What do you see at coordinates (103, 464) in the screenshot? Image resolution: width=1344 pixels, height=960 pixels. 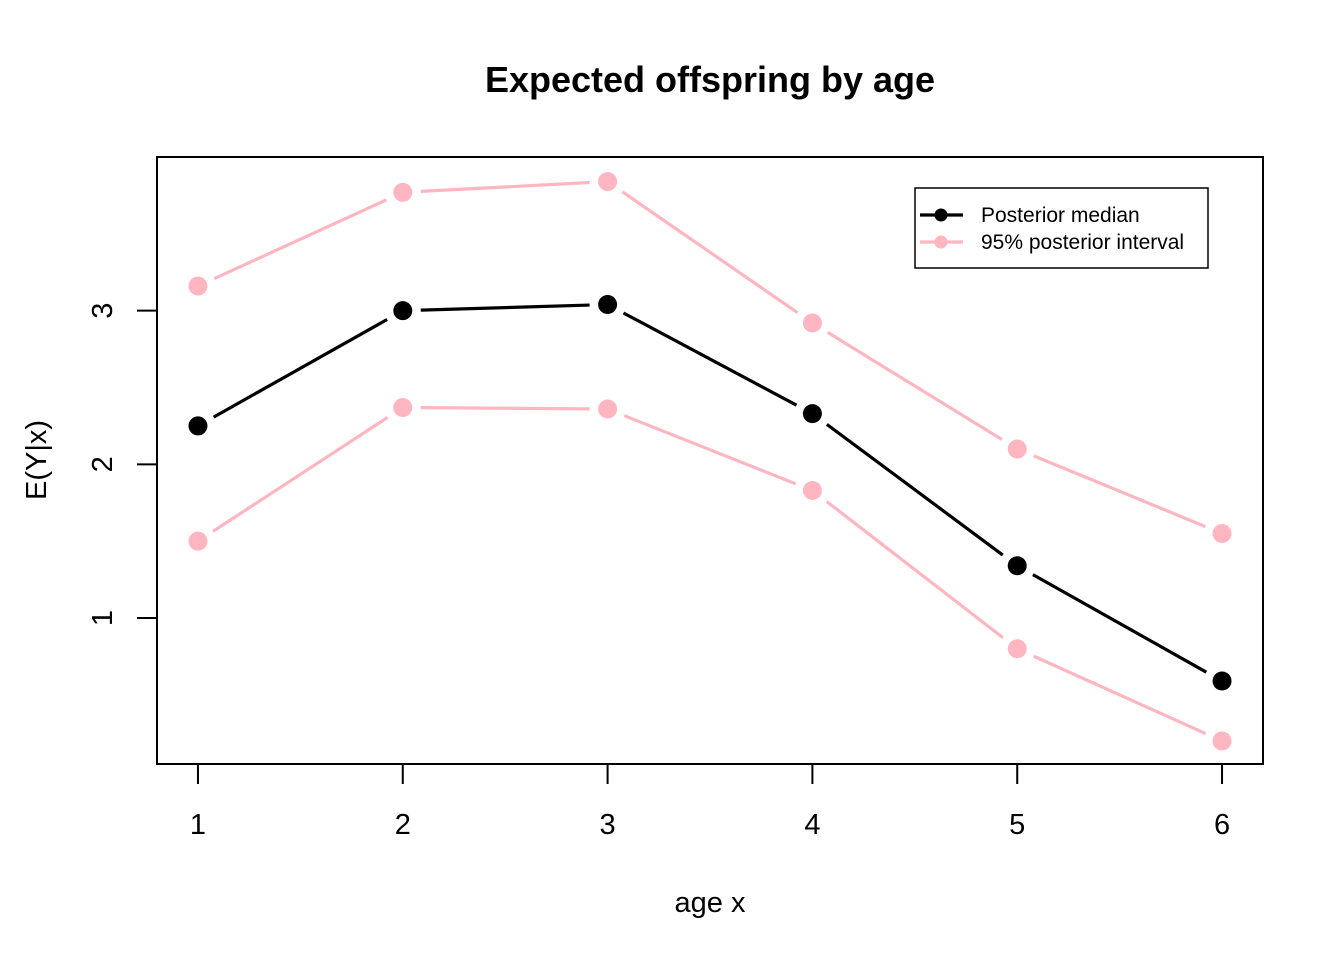 I see `y-tick-label: 2` at bounding box center [103, 464].